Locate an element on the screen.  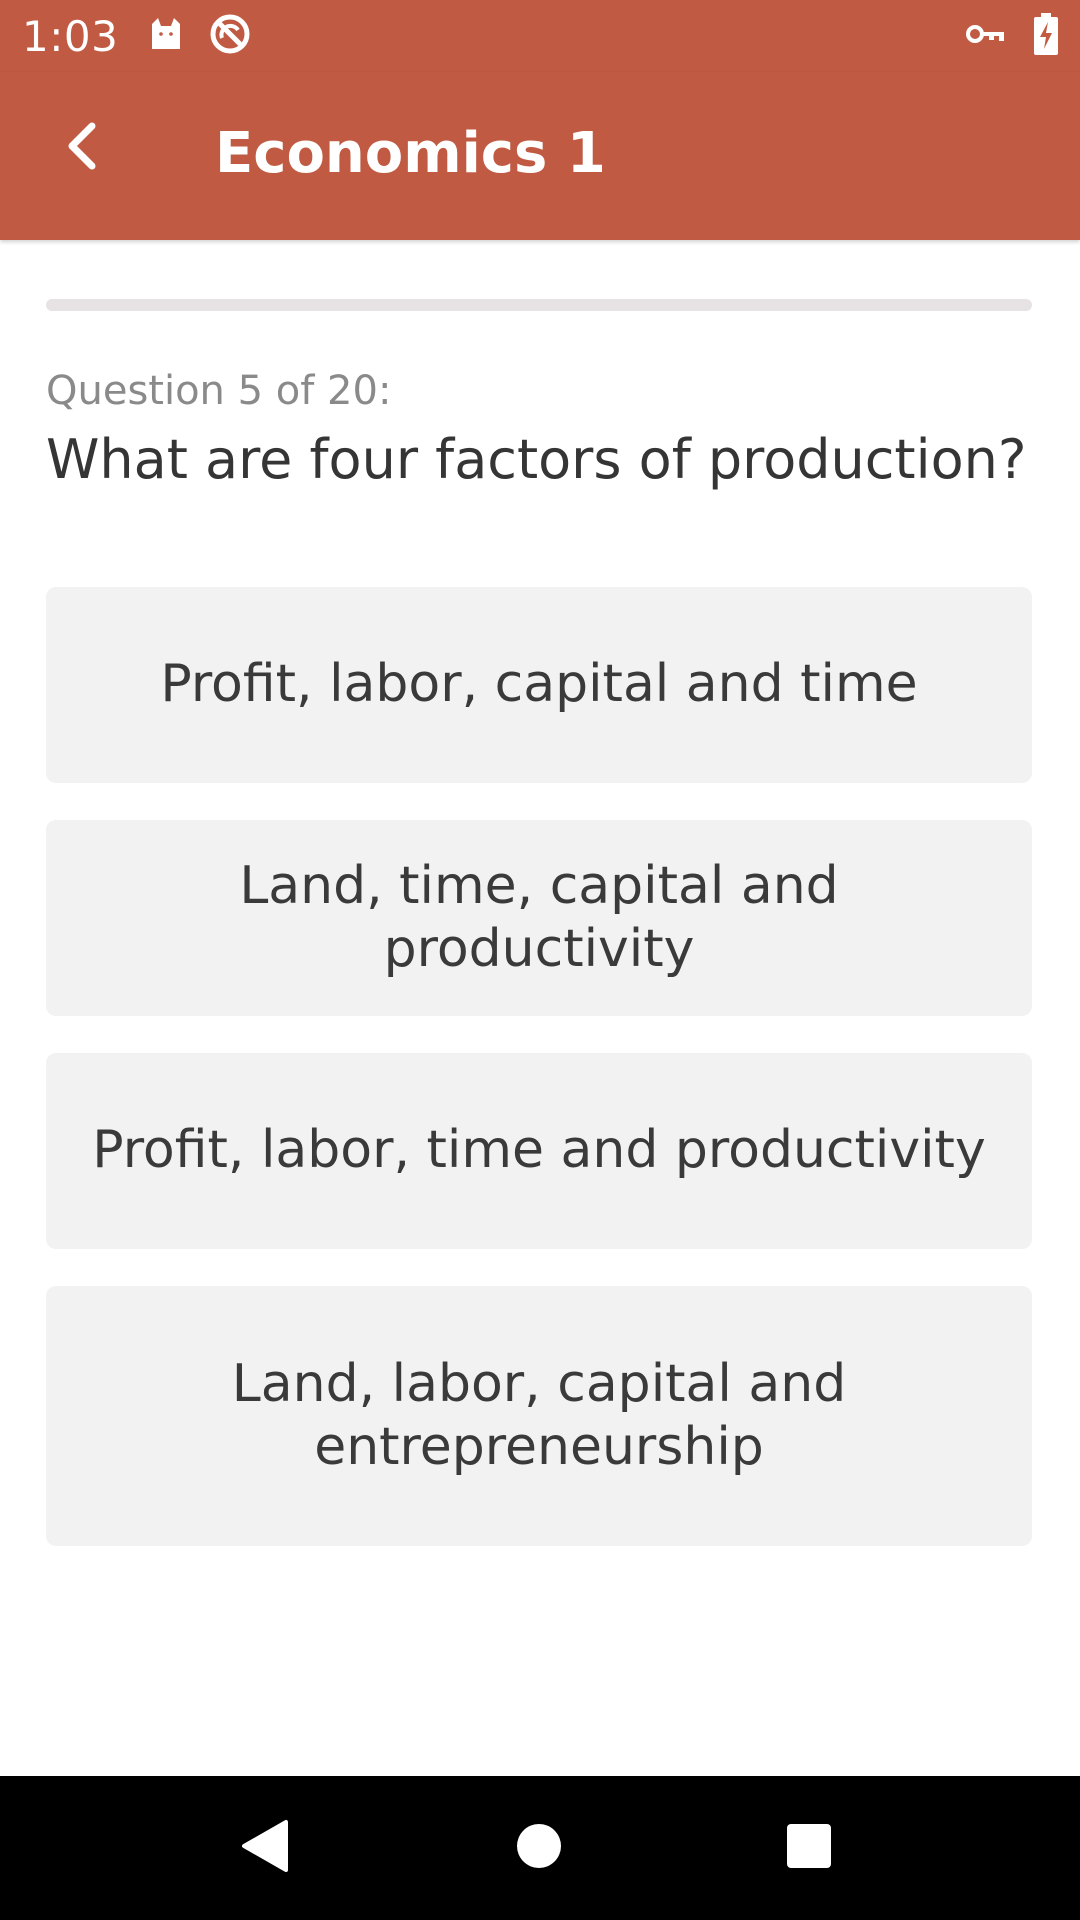
answer-label: Profit, labor, capital and time is located at coordinates (539, 684).